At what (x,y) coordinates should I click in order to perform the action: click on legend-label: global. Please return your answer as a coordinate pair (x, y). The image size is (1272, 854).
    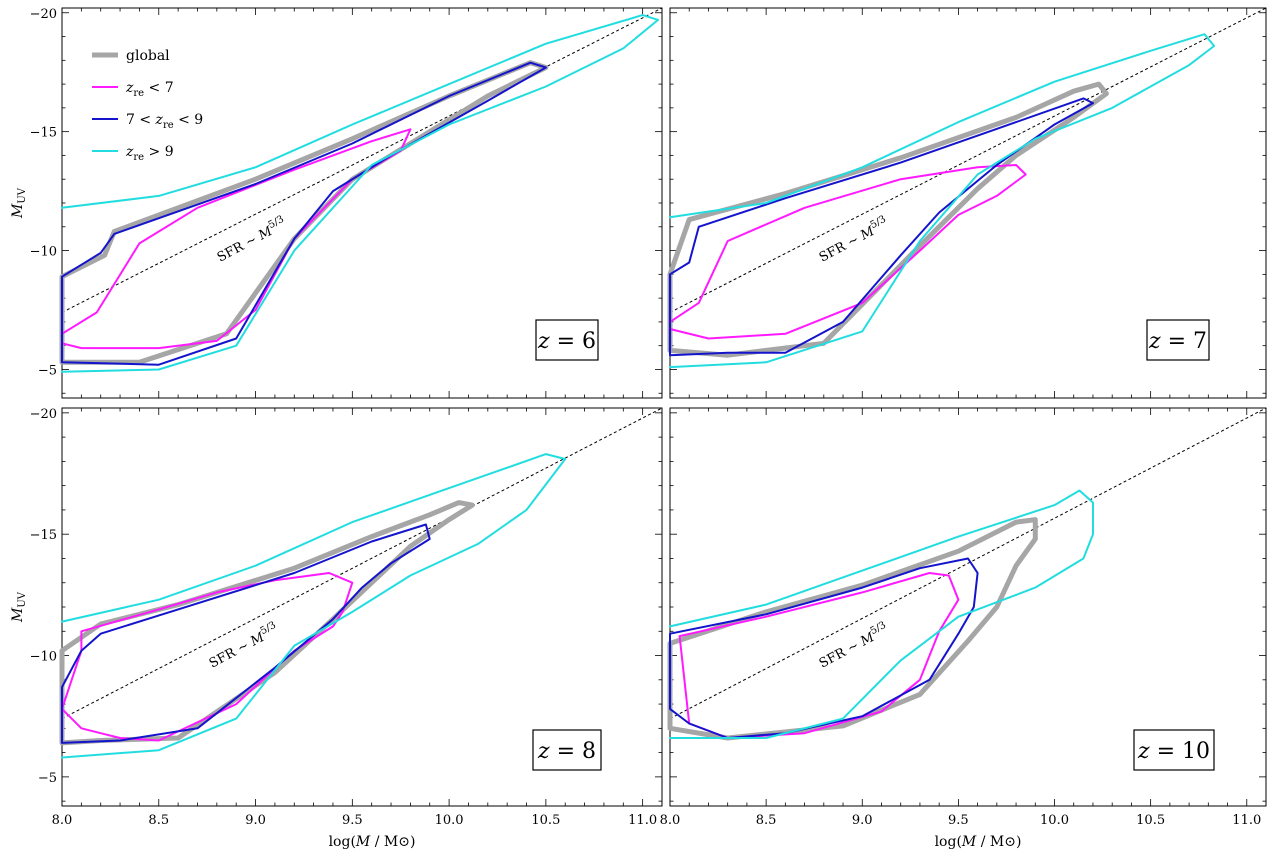
    Looking at the image, I should click on (148, 56).